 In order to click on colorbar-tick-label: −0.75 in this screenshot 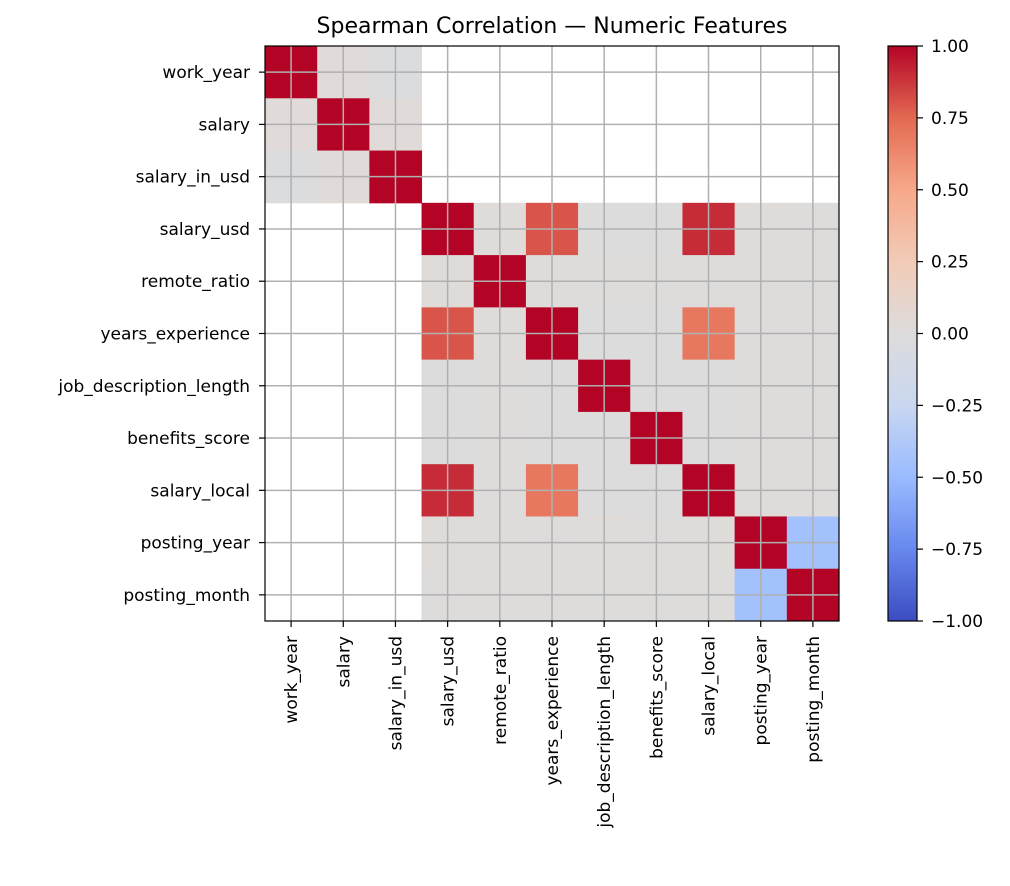, I will do `click(957, 550)`.